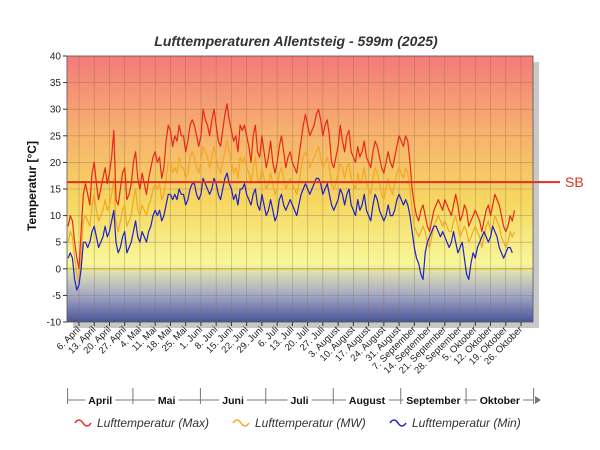 This screenshot has width=600, height=450. I want to click on month-label: Mai, so click(167, 401).